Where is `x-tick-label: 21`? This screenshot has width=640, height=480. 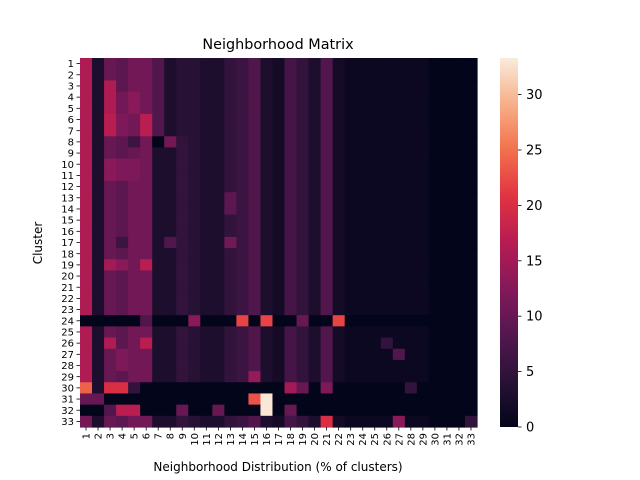 x-tick-label: 21 is located at coordinates (327, 439).